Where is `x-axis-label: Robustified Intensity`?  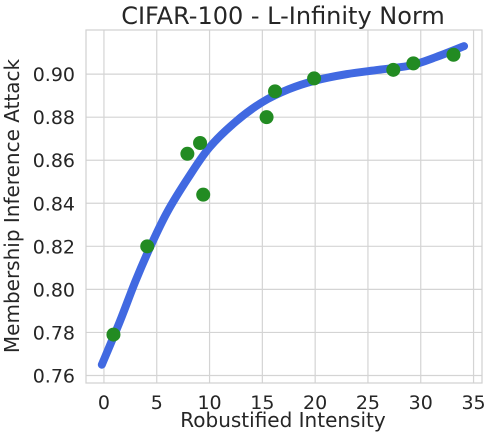 x-axis-label: Robustified Intensity is located at coordinates (283, 420).